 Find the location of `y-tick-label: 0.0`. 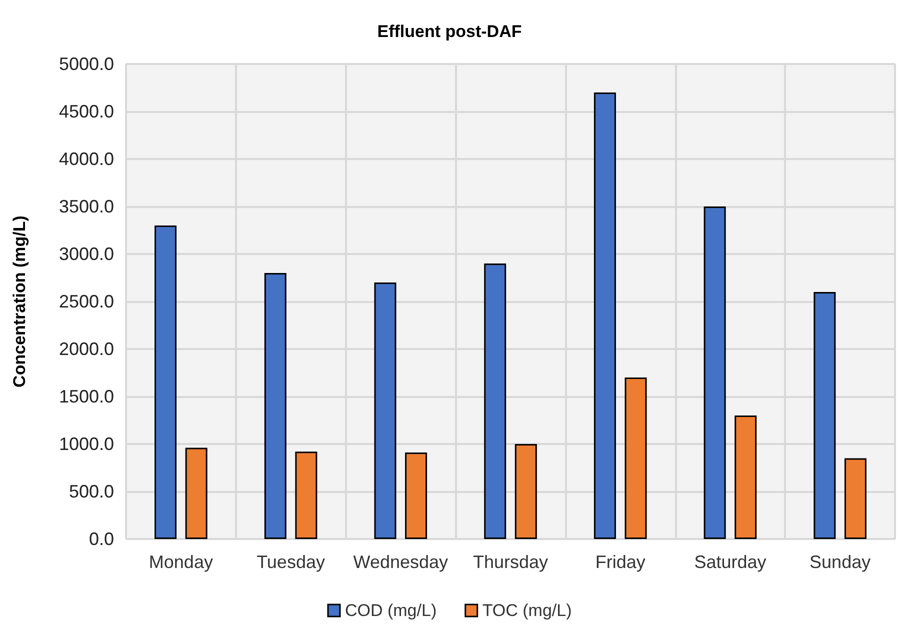

y-tick-label: 0.0 is located at coordinates (101, 539).